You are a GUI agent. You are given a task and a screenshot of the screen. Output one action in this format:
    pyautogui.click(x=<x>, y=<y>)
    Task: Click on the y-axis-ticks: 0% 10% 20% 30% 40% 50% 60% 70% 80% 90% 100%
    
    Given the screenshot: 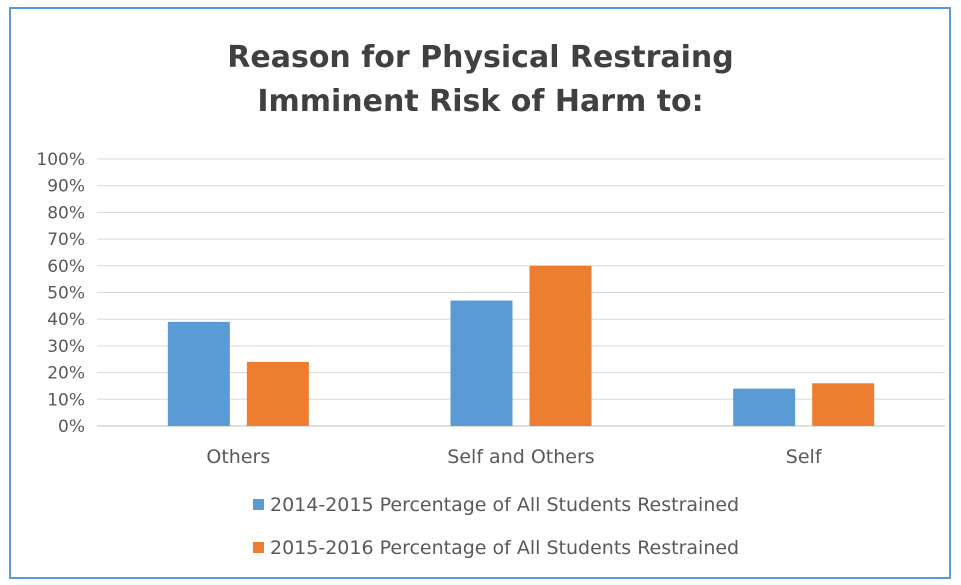 What is the action you would take?
    pyautogui.click(x=60, y=293)
    